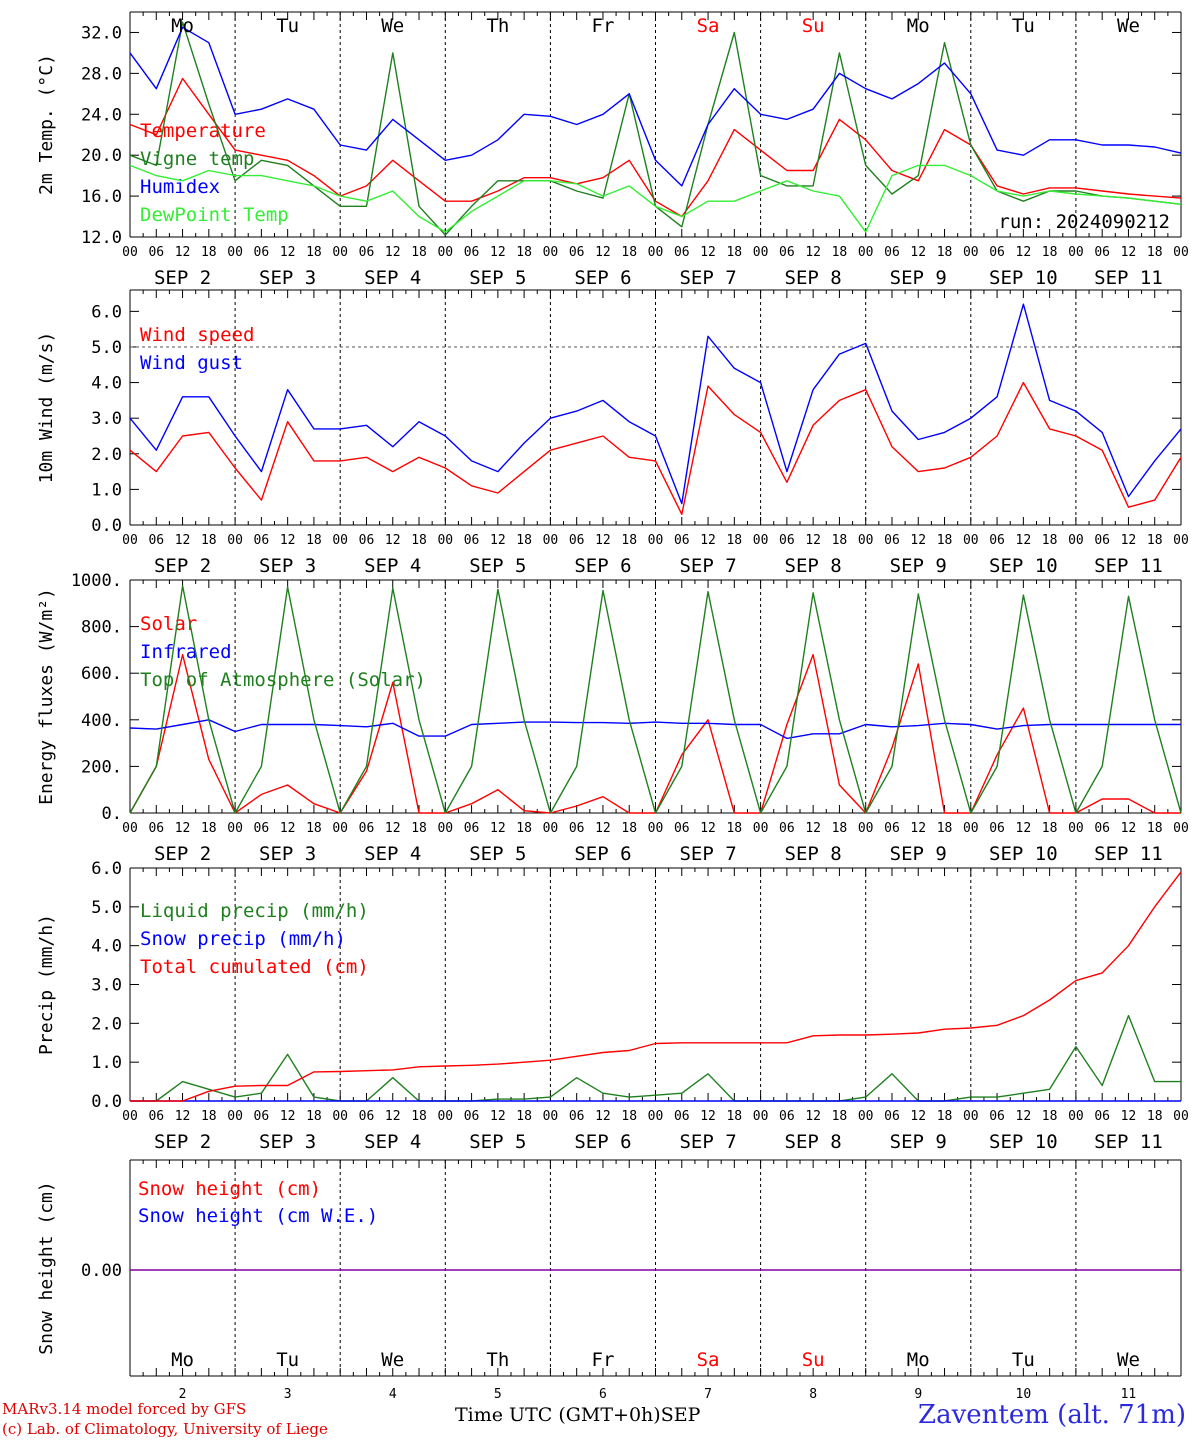  I want to click on y-tick-label: 1.0, so click(106, 490).